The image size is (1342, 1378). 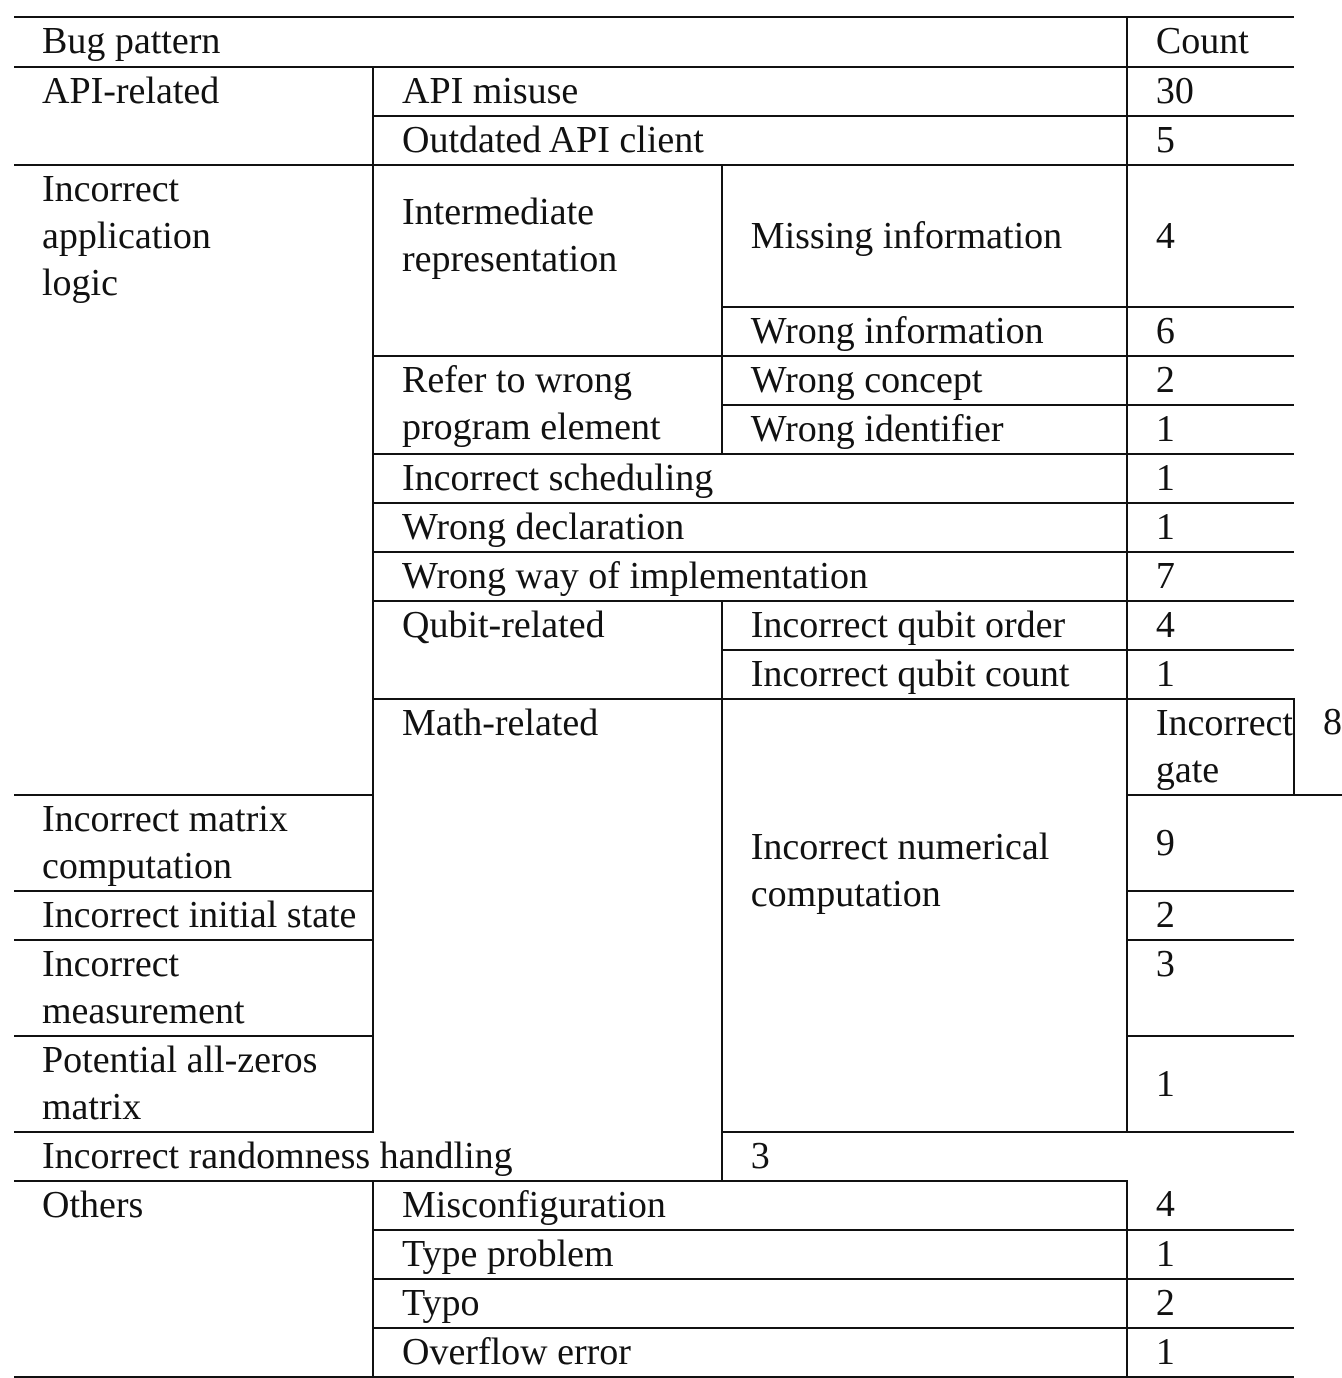 I want to click on count-potential-all-zeros-matrix: 1, so click(x=1210, y=1084).